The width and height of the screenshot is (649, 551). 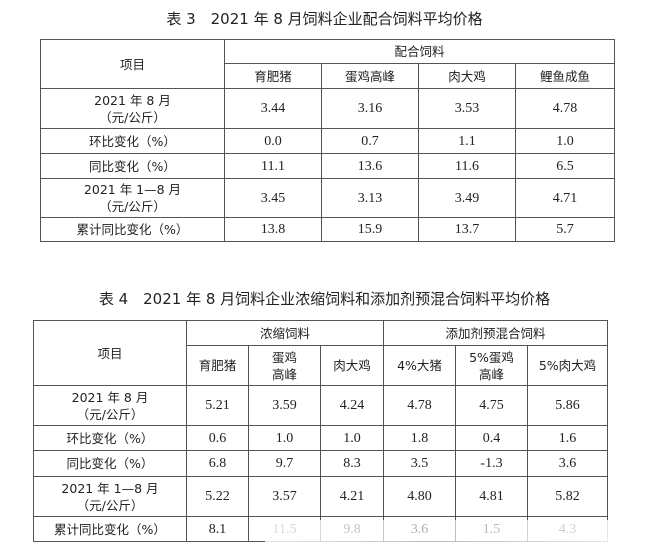 What do you see at coordinates (285, 333) in the screenshot?
I see `group-header-concentrate: 浓缩饲料` at bounding box center [285, 333].